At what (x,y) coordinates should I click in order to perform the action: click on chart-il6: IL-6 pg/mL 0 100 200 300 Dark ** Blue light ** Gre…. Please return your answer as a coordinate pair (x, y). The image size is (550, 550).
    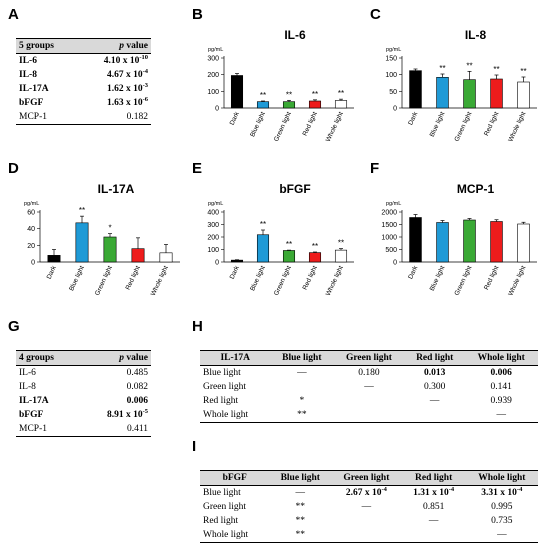
    Looking at the image, I should click on (280, 85).